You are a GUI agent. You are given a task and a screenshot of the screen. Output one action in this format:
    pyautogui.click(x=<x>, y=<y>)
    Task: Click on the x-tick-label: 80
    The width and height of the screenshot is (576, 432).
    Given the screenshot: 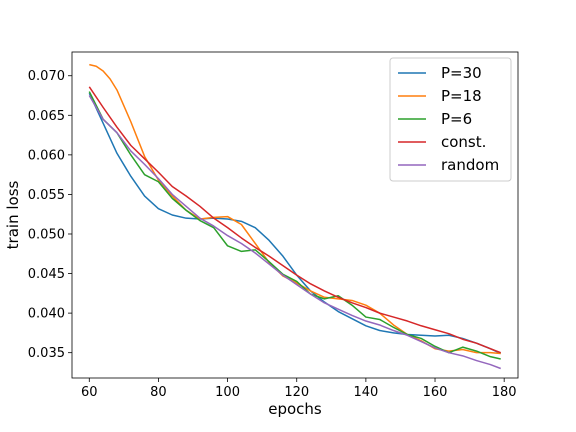 What is the action you would take?
    pyautogui.click(x=158, y=392)
    